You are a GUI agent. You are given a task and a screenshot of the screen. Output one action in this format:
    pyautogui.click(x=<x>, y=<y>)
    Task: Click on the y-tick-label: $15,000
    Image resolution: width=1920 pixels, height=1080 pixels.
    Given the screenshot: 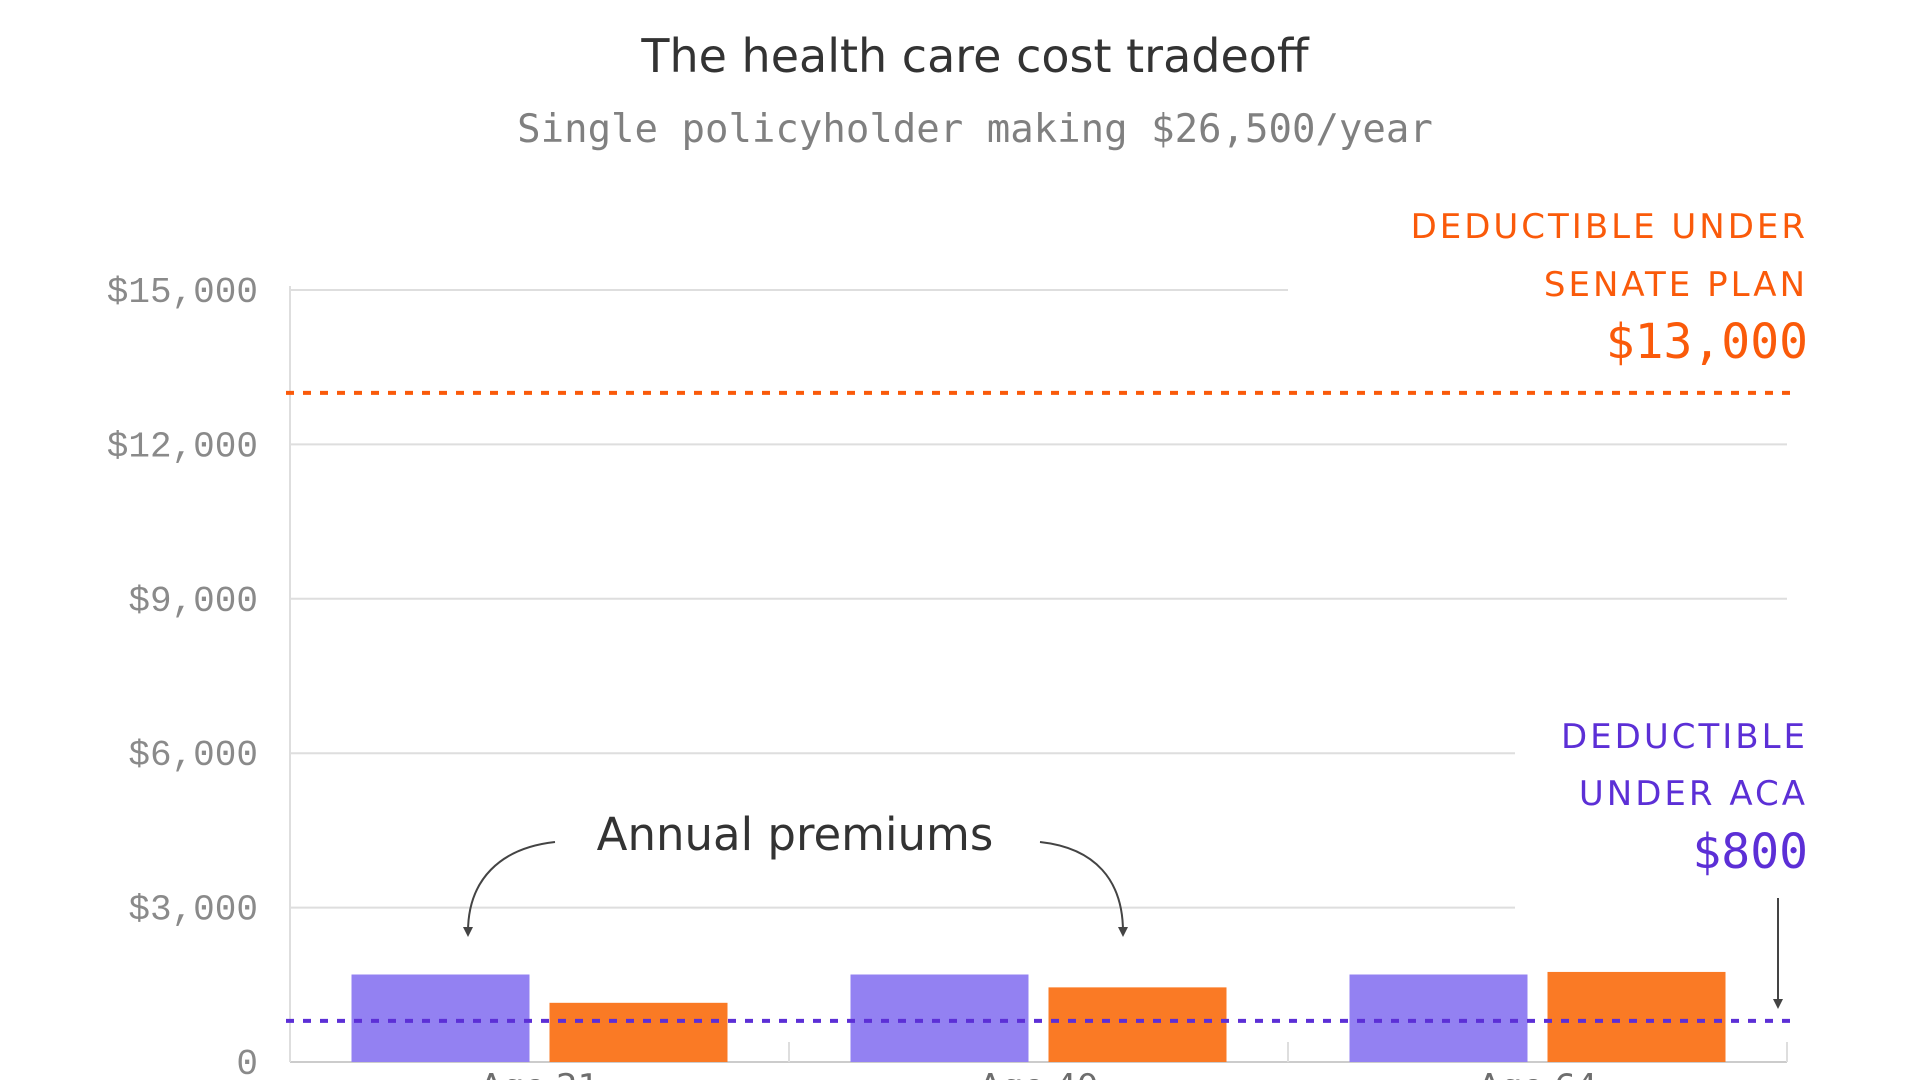 What is the action you would take?
    pyautogui.click(x=182, y=292)
    